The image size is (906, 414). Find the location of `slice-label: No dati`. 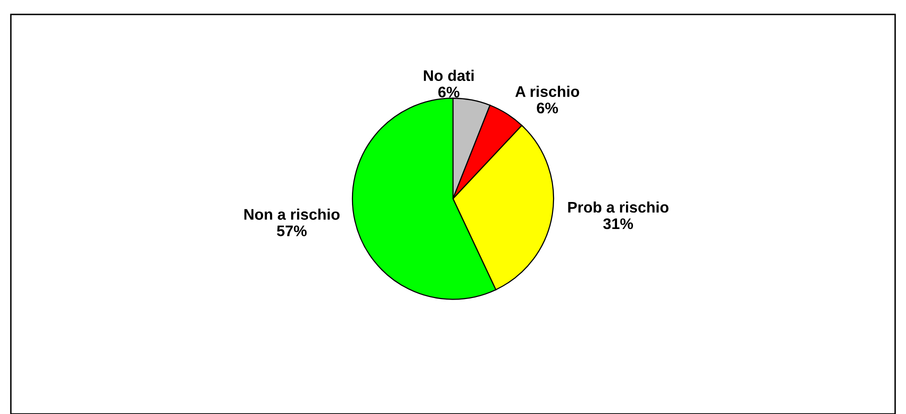

slice-label: No dati is located at coordinates (449, 76).